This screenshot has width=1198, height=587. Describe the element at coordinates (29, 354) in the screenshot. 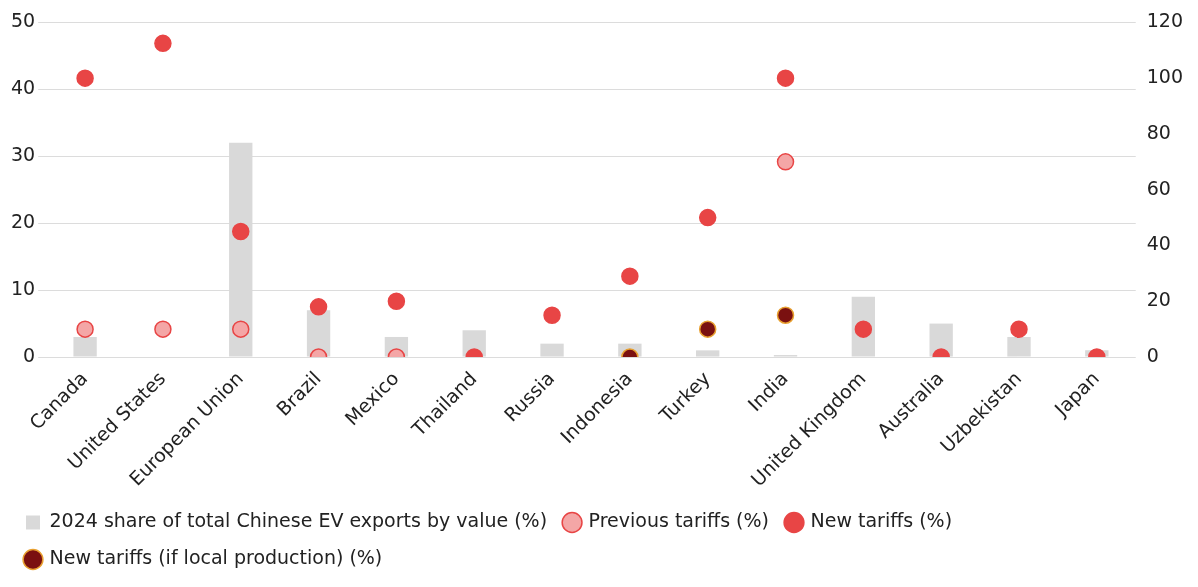

I see `y-tick-label: 0` at that location.